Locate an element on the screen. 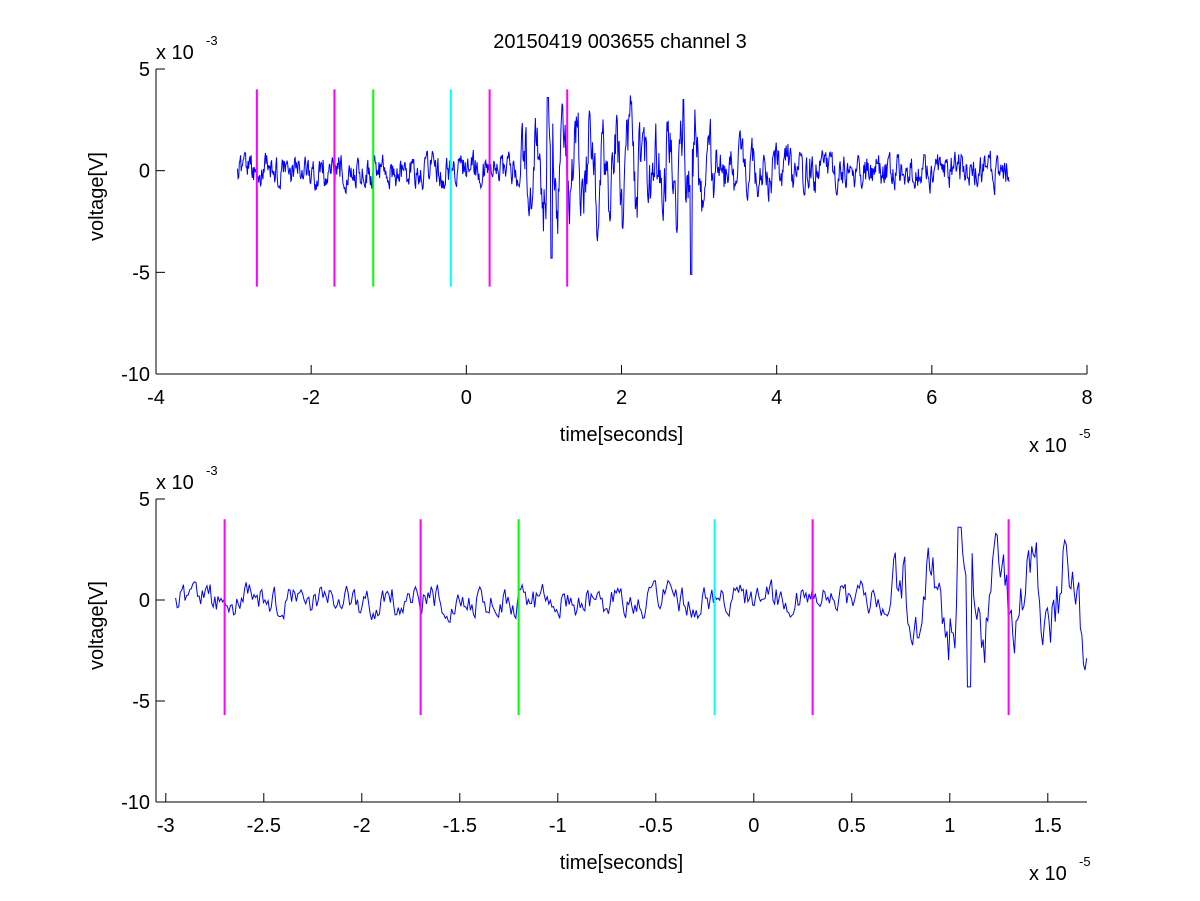 The height and width of the screenshot is (901, 1200). x-tick-label-0: -3 is located at coordinates (166, 826).